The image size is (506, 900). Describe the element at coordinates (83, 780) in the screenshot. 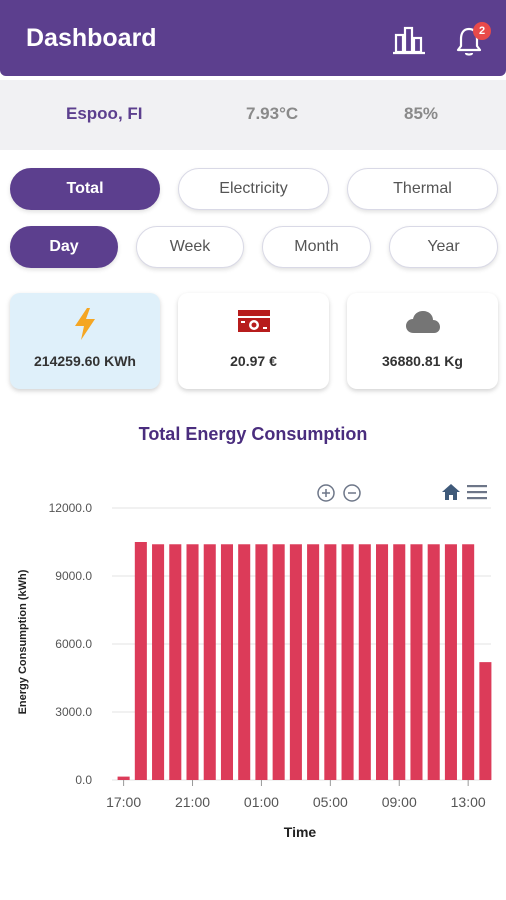

I see `y-tick-label: 0.0` at that location.